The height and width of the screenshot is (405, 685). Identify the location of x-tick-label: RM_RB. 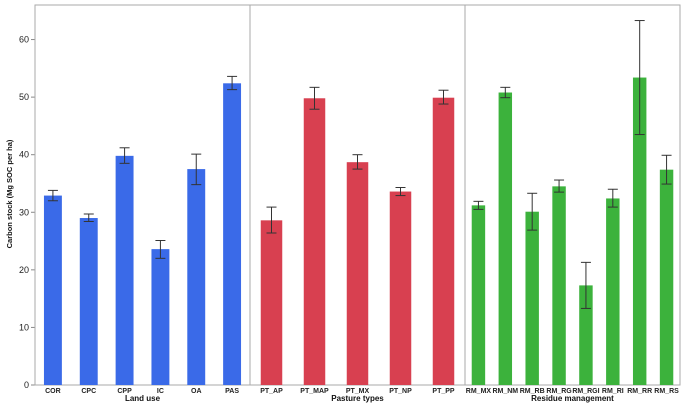
(532, 391).